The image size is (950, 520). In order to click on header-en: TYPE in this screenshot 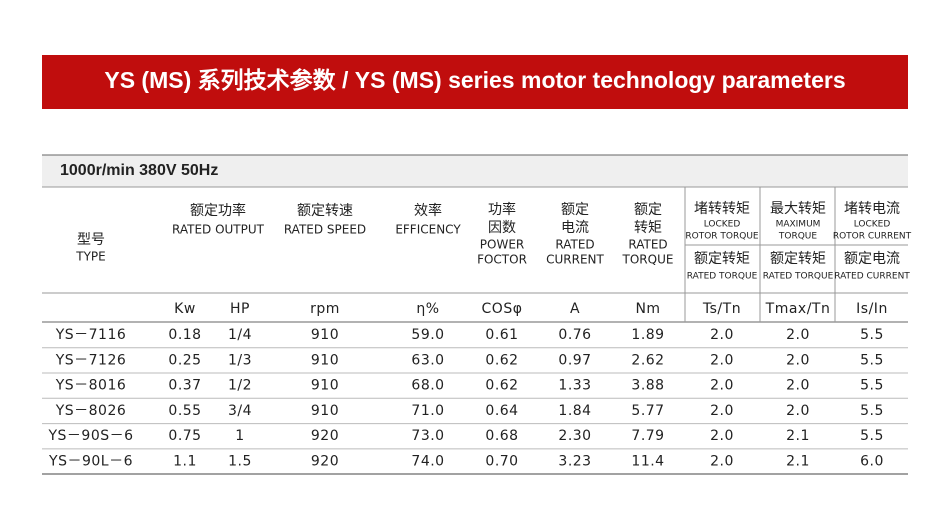, I will do `click(90, 257)`.